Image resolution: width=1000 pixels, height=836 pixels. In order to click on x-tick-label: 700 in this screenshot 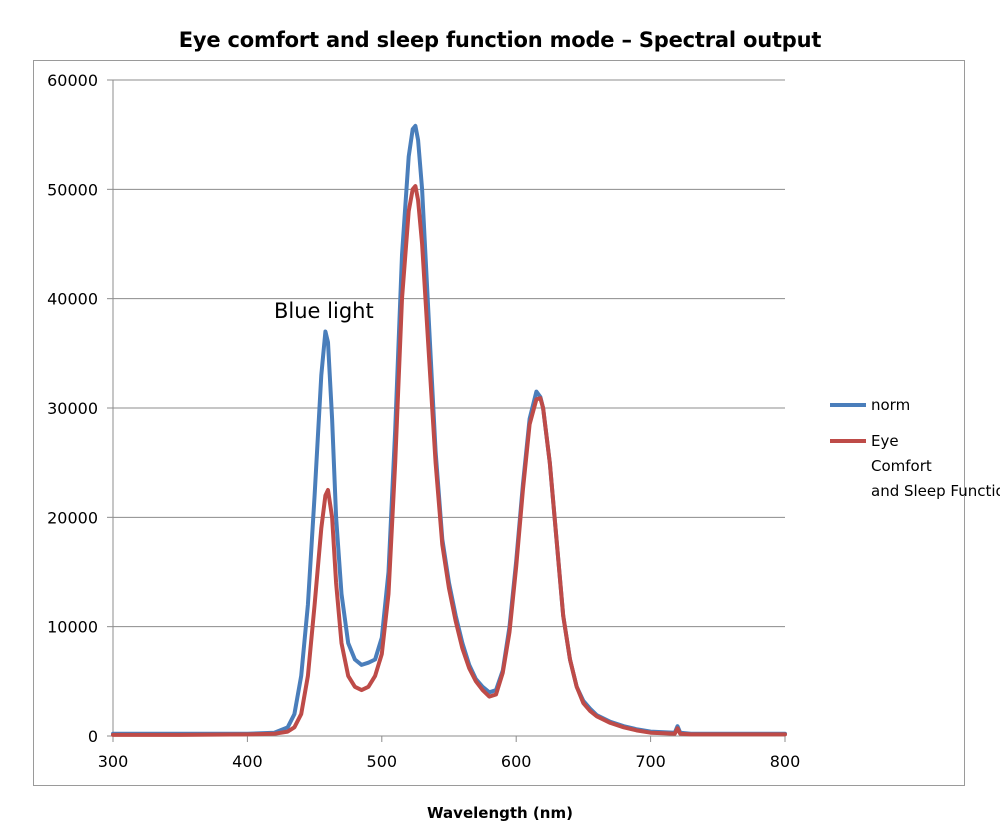, I will do `click(650, 761)`.